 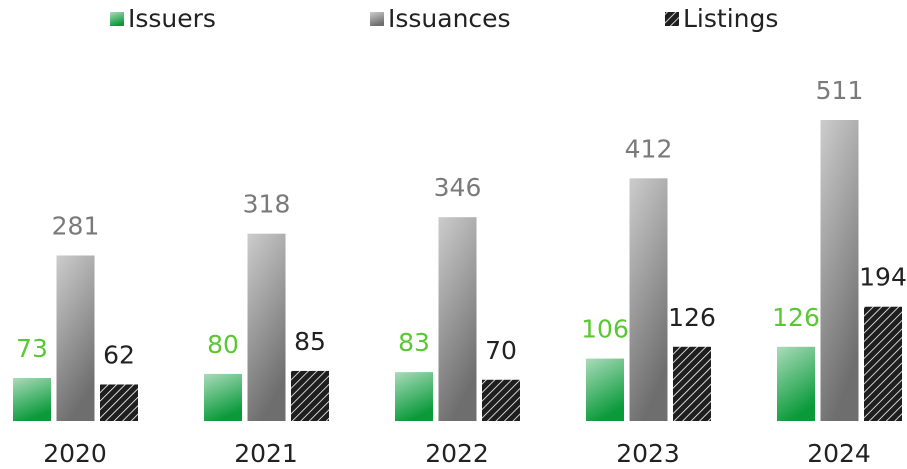 I want to click on legend-label: Issuances, so click(x=449, y=18).